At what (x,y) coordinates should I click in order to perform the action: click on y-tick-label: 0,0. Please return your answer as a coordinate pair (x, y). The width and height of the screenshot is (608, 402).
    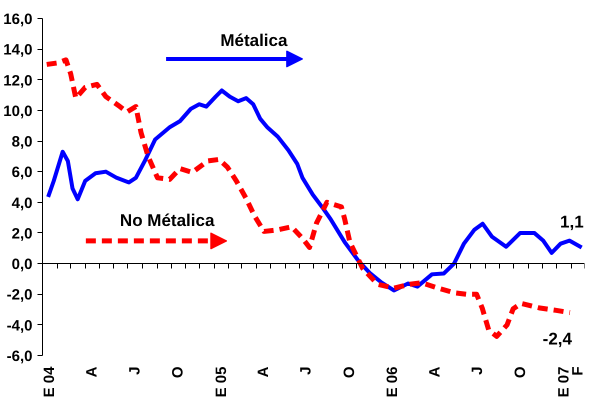
    Looking at the image, I should click on (22, 265).